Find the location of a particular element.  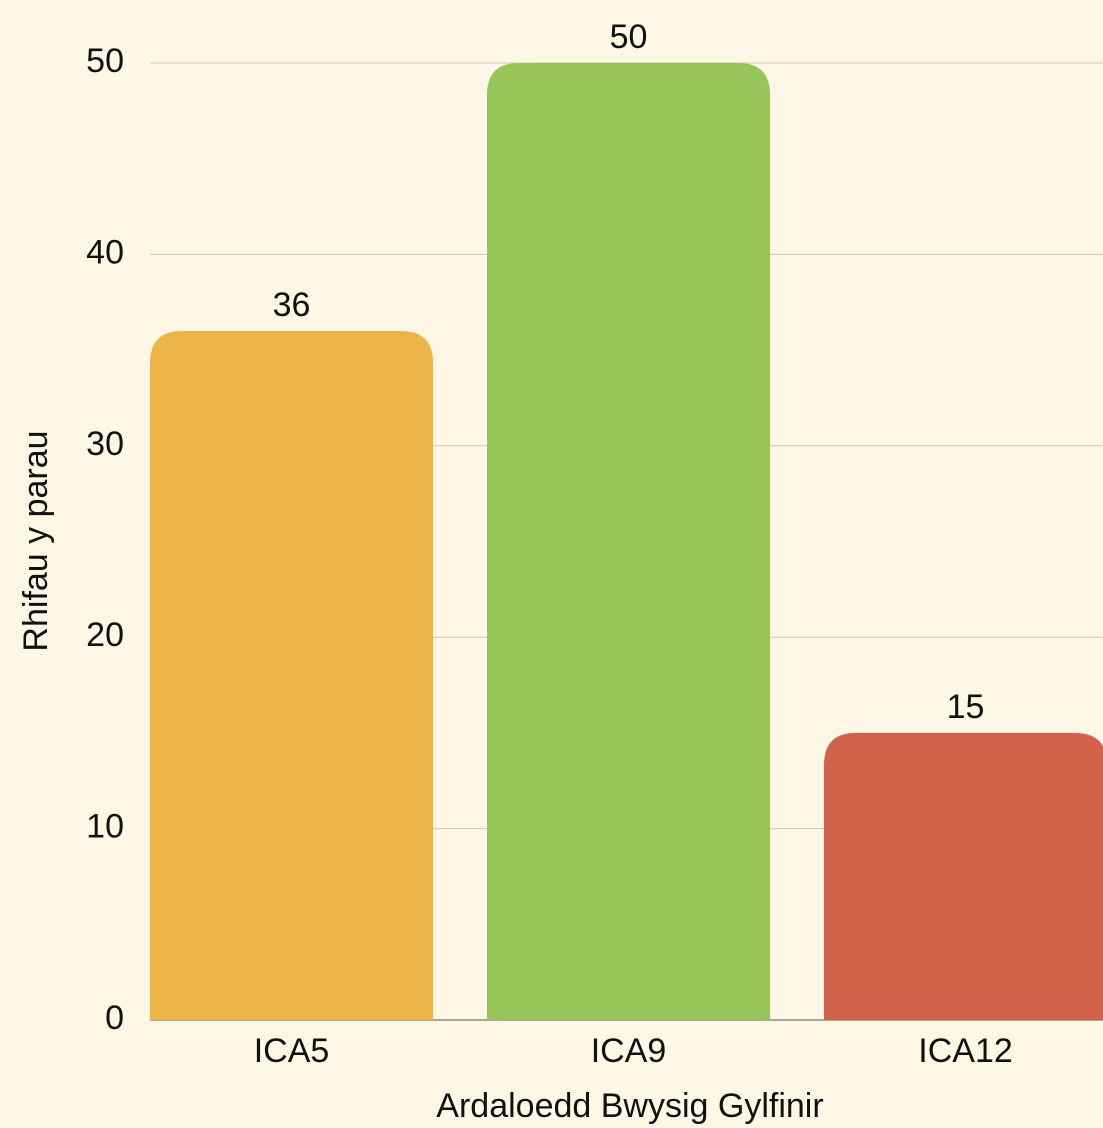

x-tick-label: ICA9 is located at coordinates (629, 1051).